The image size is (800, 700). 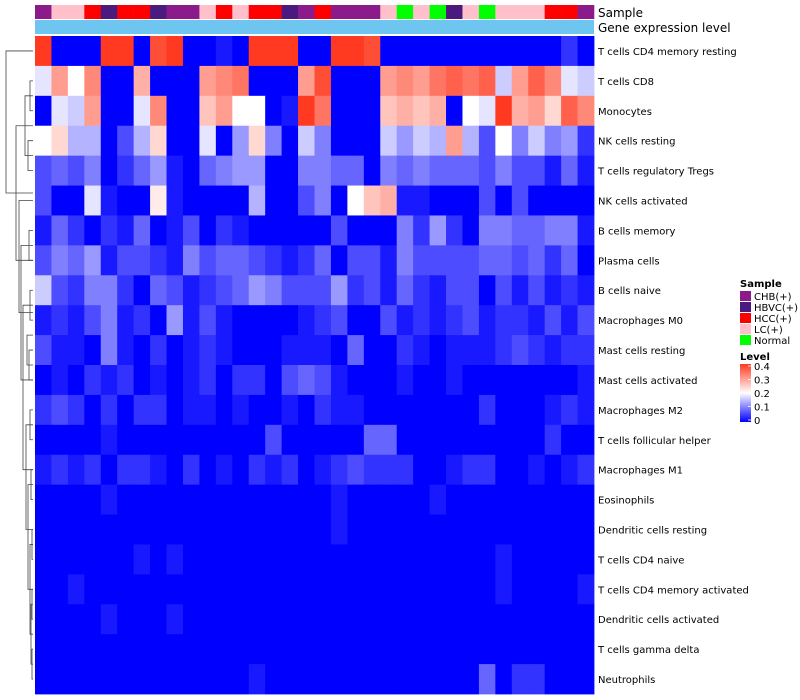 What do you see at coordinates (640, 471) in the screenshot?
I see `row-label: Macrophages M1` at bounding box center [640, 471].